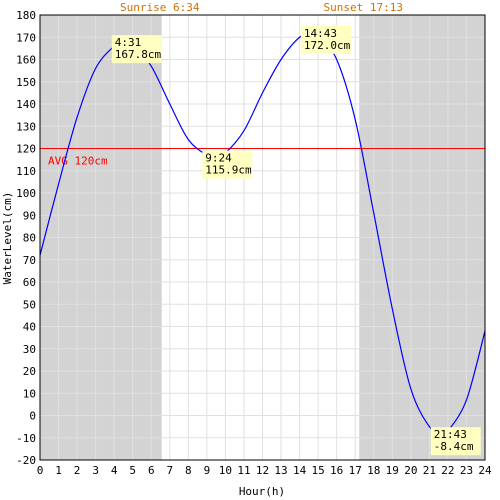  What do you see at coordinates (29, 349) in the screenshot?
I see `y-tick-30: 30` at bounding box center [29, 349].